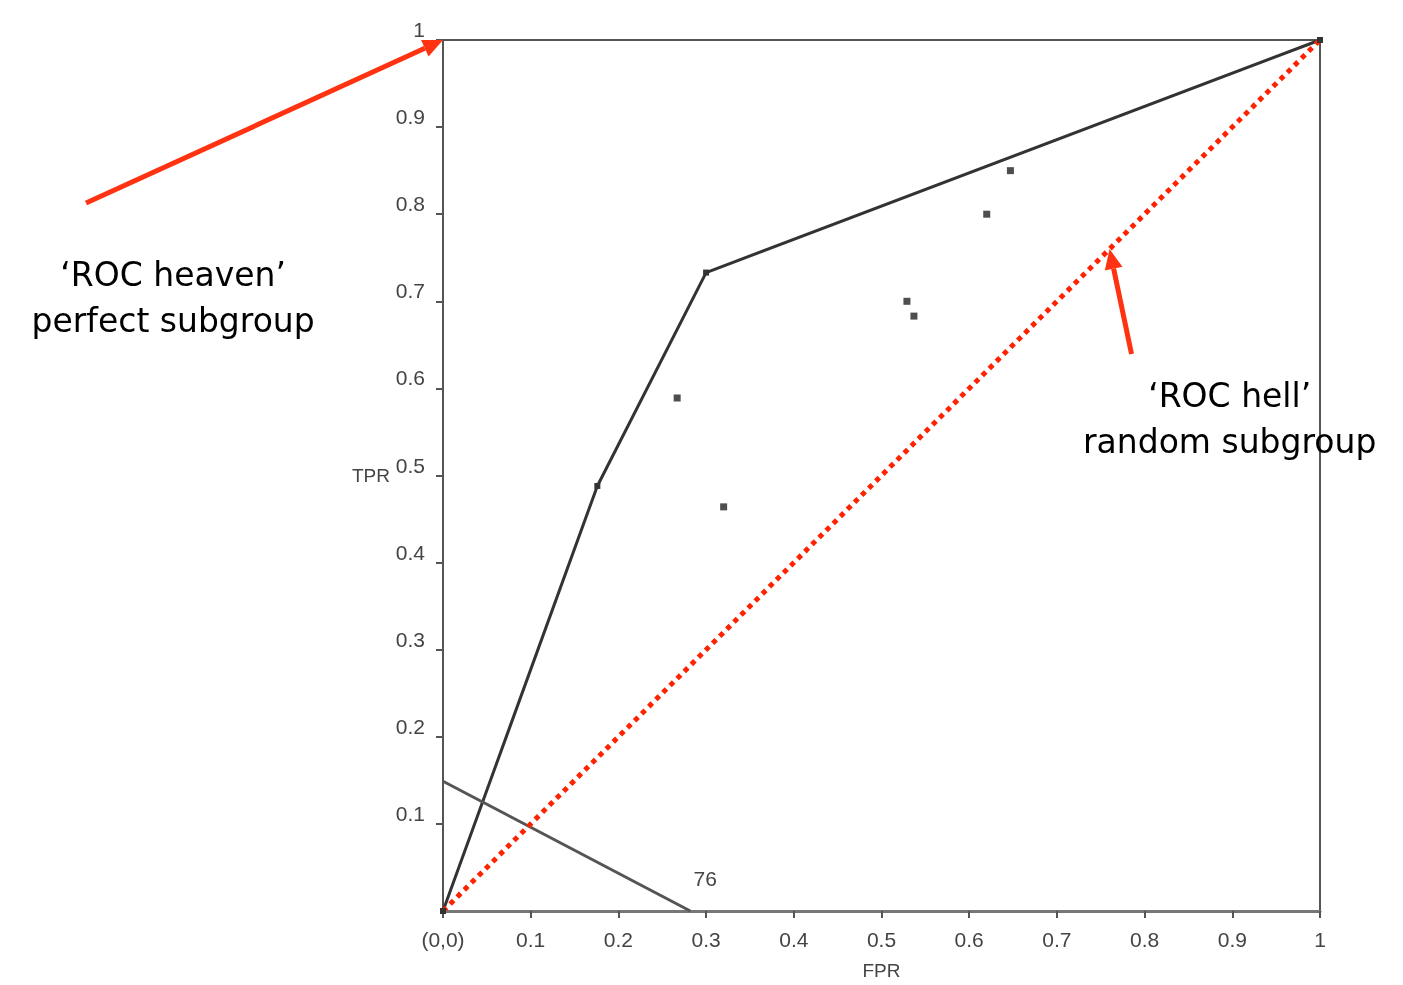 The height and width of the screenshot is (985, 1403). Describe the element at coordinates (1232, 939) in the screenshot. I see `x-tick-label: 0.9` at that location.